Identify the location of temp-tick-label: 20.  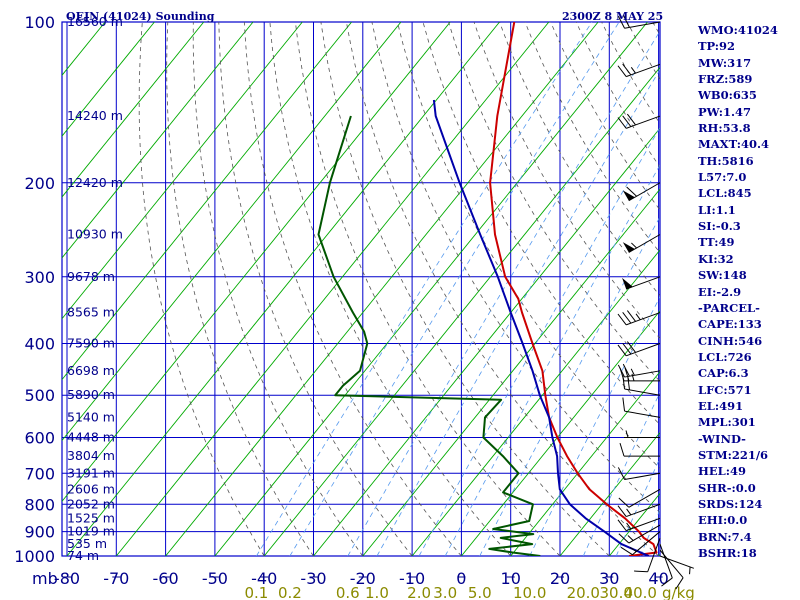
(560, 578).